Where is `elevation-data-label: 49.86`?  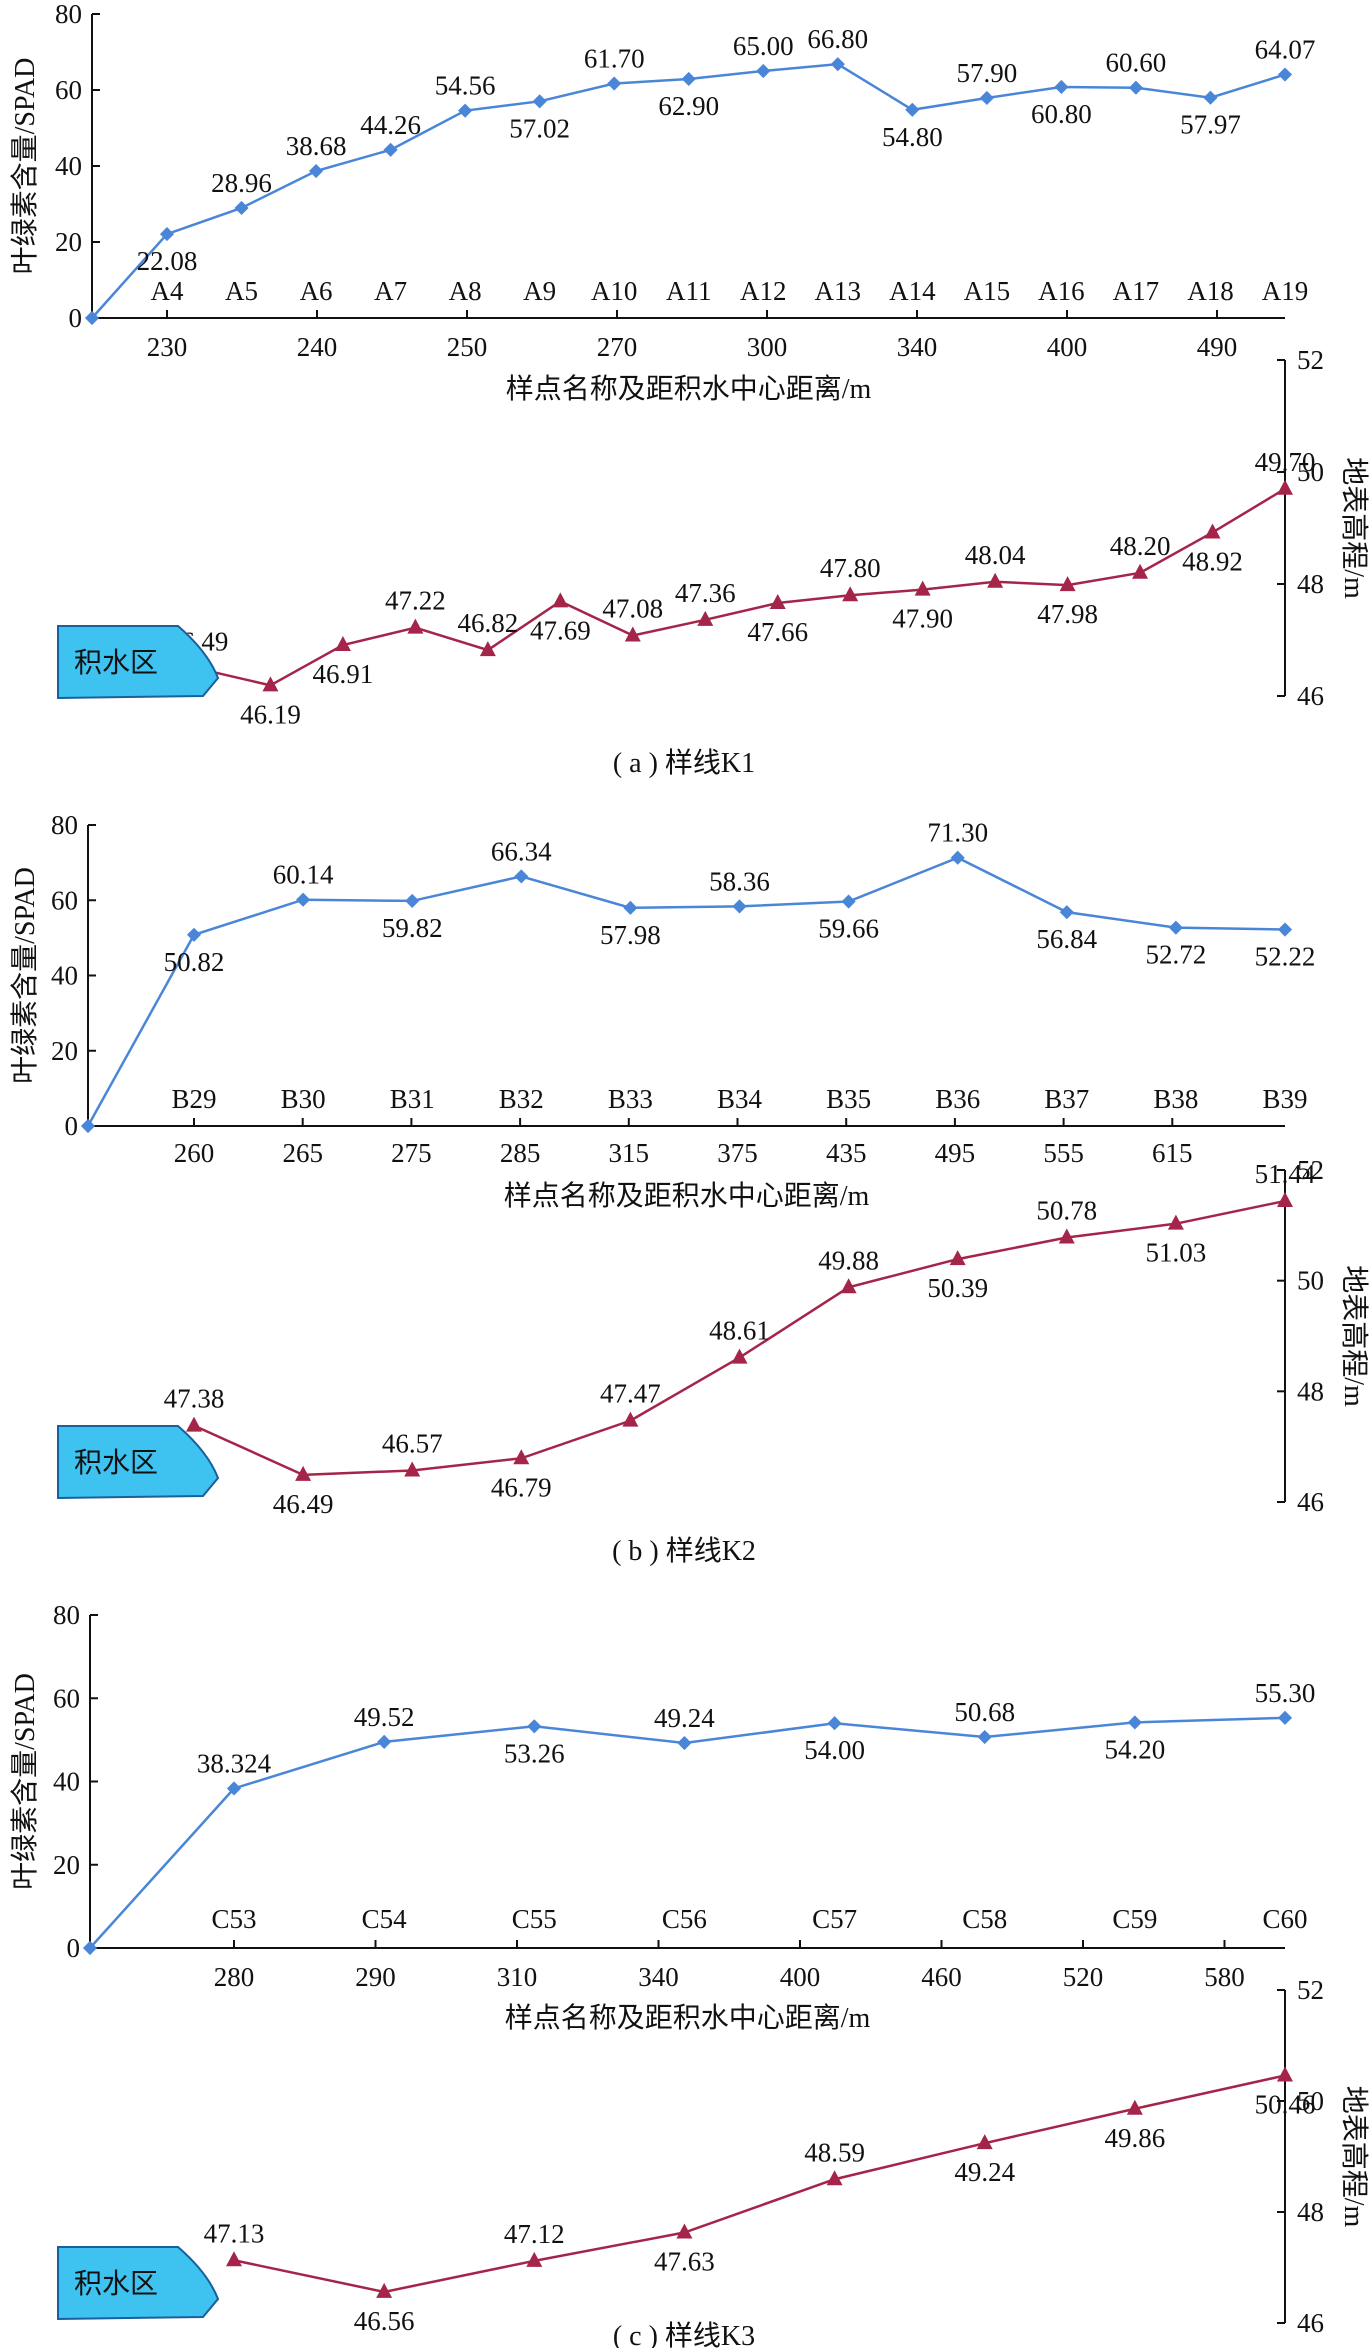 elevation-data-label: 49.86 is located at coordinates (1134, 2138).